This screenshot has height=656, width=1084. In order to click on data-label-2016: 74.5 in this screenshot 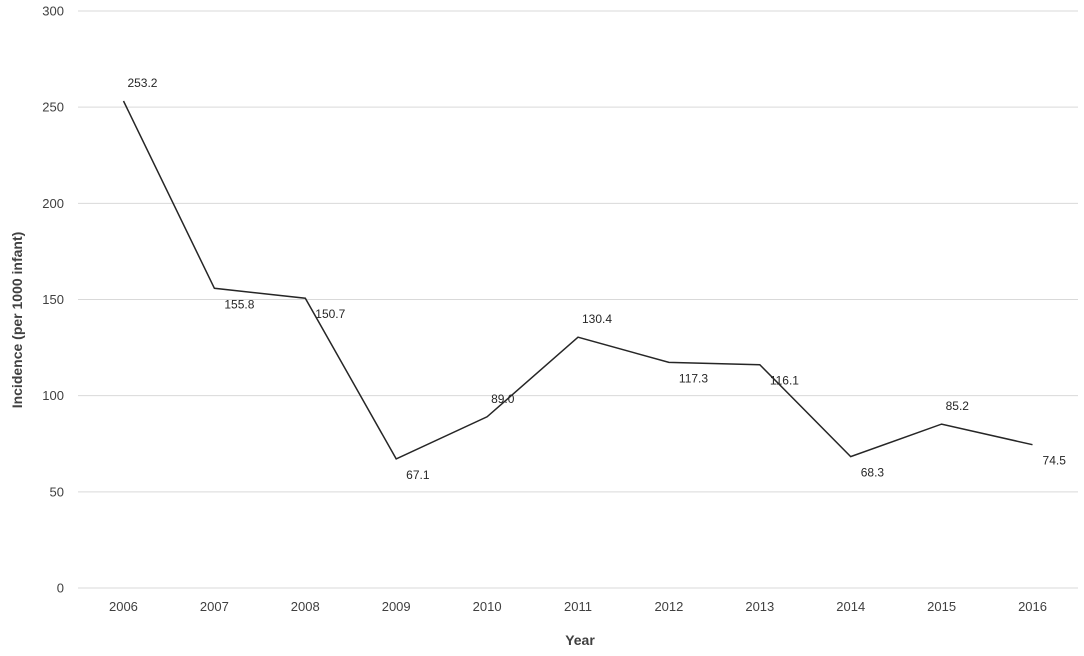, I will do `click(1055, 461)`.